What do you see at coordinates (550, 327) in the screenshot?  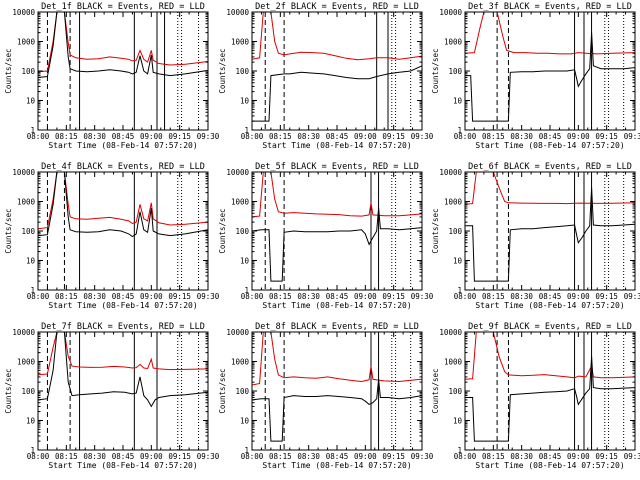 I see `chart-title: Det_9f BLACK = Events, RED = LLD` at bounding box center [550, 327].